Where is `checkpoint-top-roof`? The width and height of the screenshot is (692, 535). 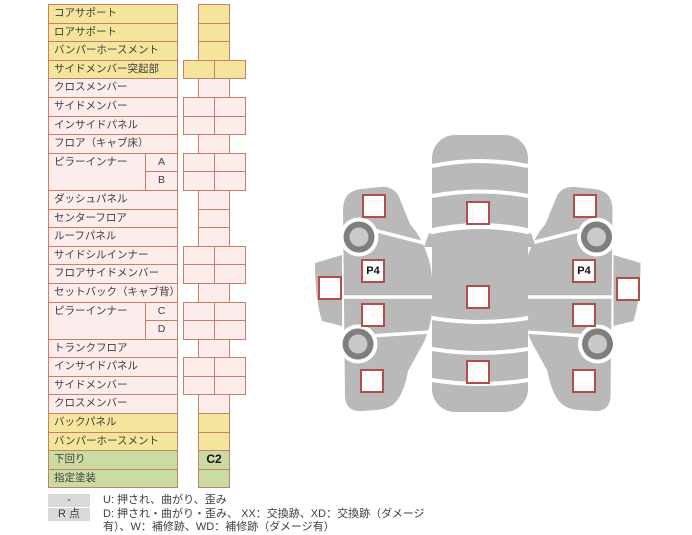 checkpoint-top-roof is located at coordinates (478, 297).